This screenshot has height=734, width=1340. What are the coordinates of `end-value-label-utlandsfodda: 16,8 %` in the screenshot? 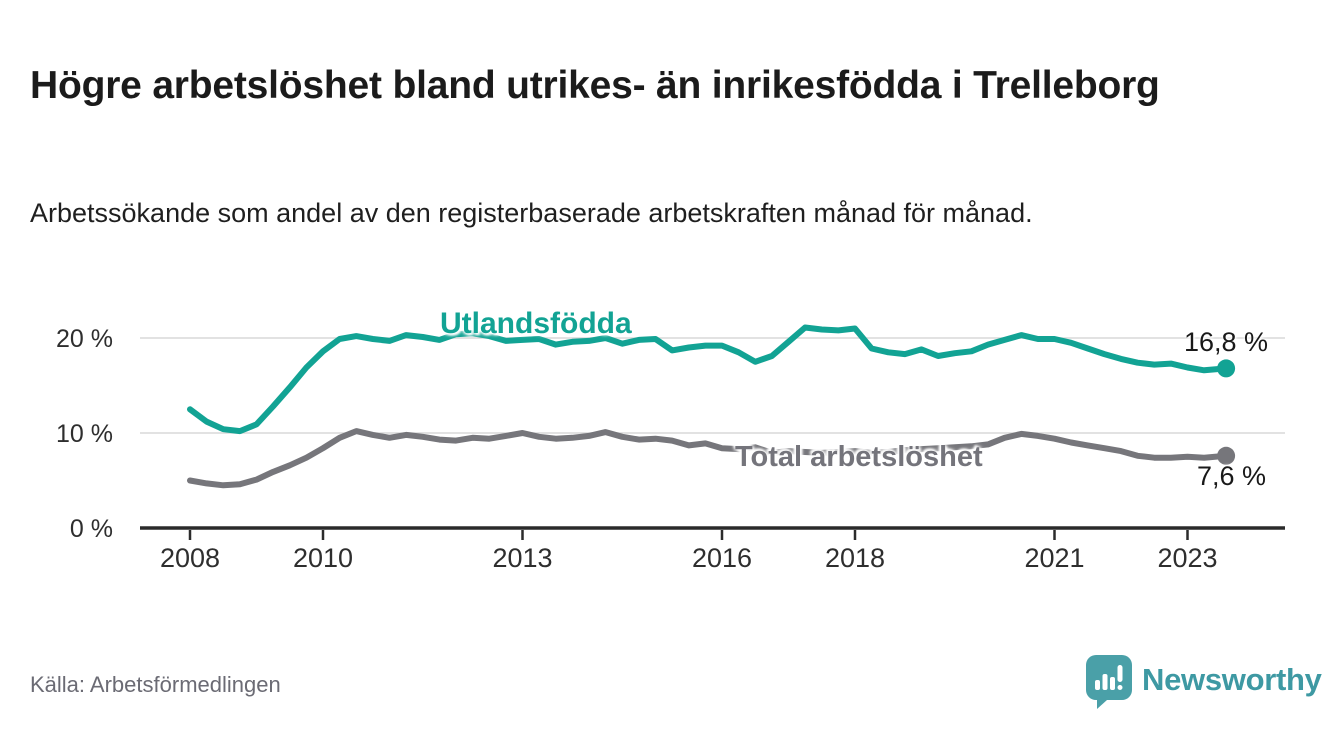 It's located at (1226, 342).